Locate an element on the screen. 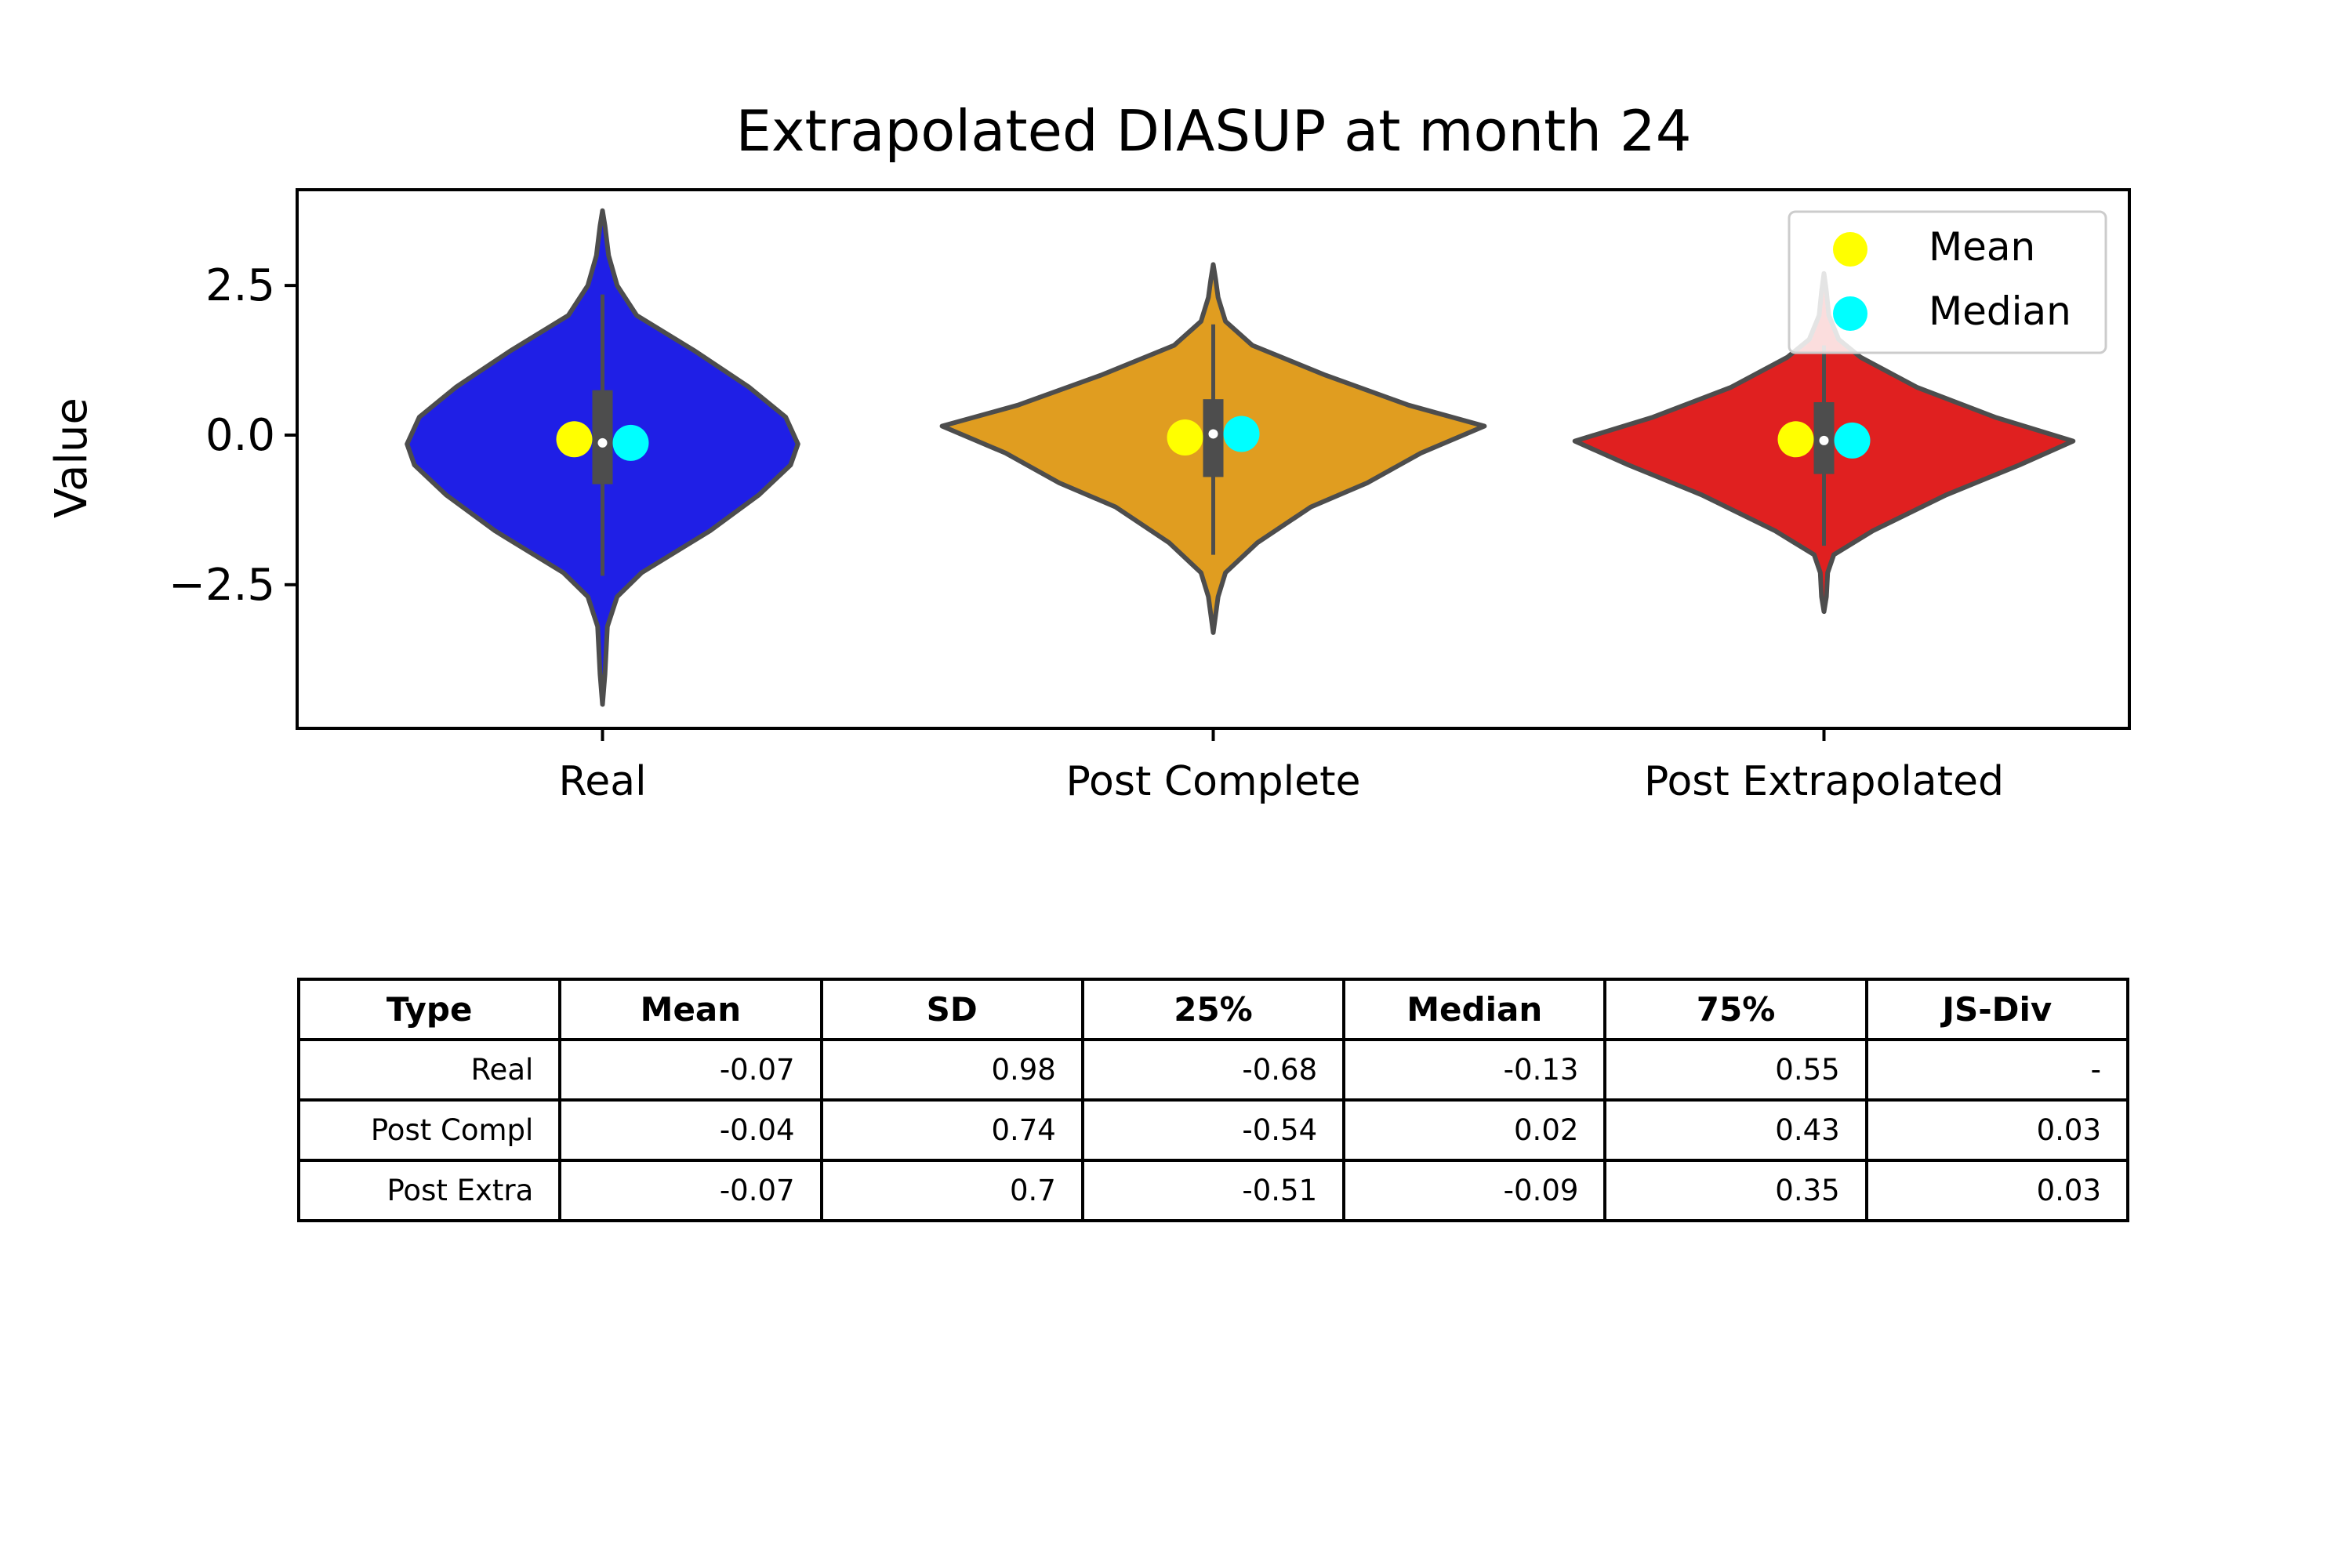 The image size is (2352, 1568). legend-median-label: Median is located at coordinates (2000, 311).